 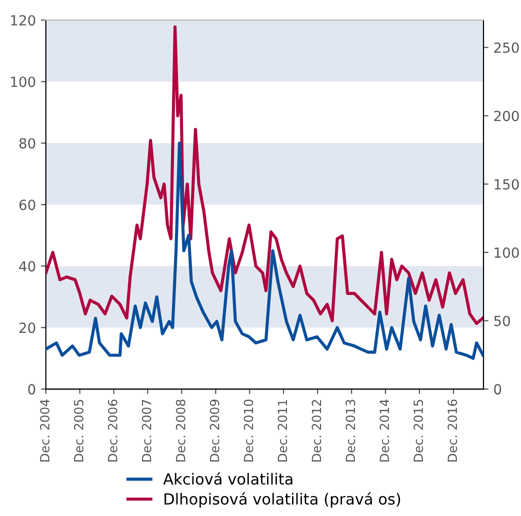 I want to click on legend-label: Dlhopisová volatilita (pravá os), so click(x=282, y=500).